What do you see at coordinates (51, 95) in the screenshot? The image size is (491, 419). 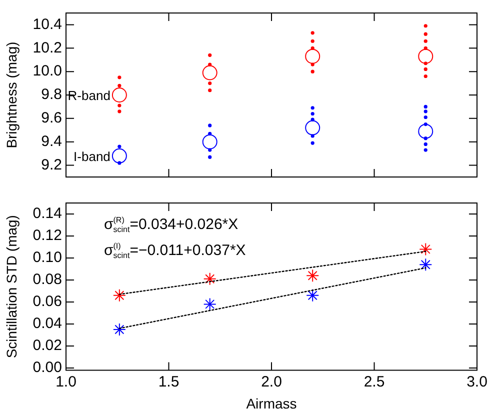 I see `y-tick-label: 9.8` at bounding box center [51, 95].